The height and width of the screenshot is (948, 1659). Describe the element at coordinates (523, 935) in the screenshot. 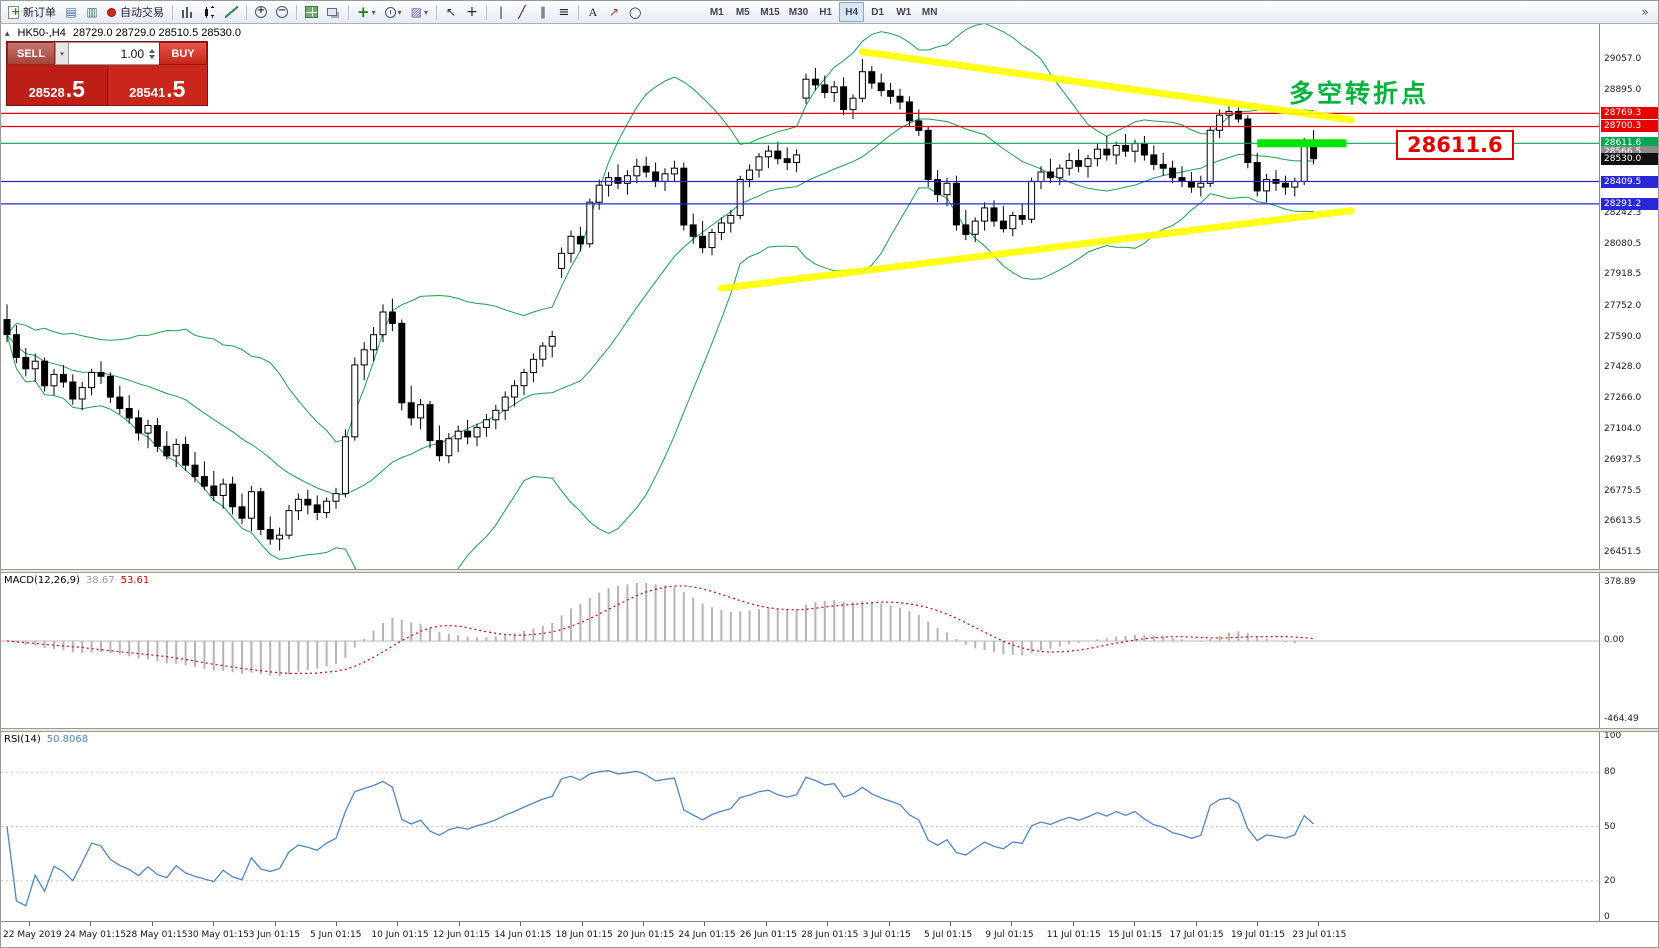

I see `time-axis-label: 14 Jun 01:15` at that location.